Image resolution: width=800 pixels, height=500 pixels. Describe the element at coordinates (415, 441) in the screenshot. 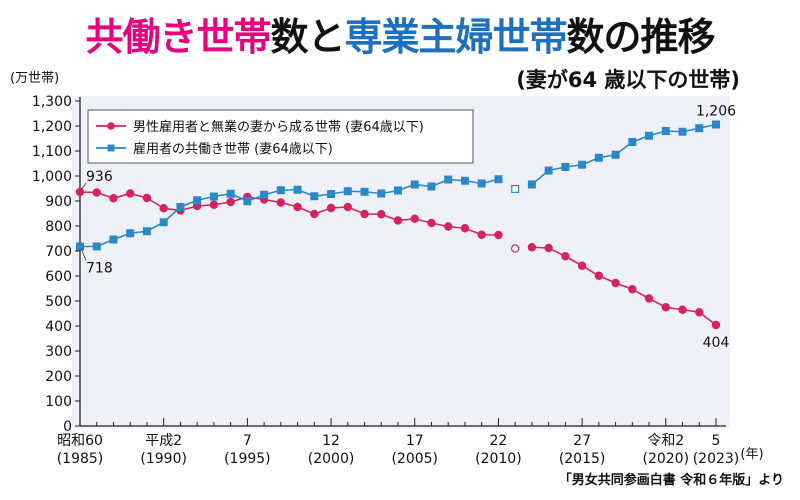

I see `x-tick-label: 17` at that location.